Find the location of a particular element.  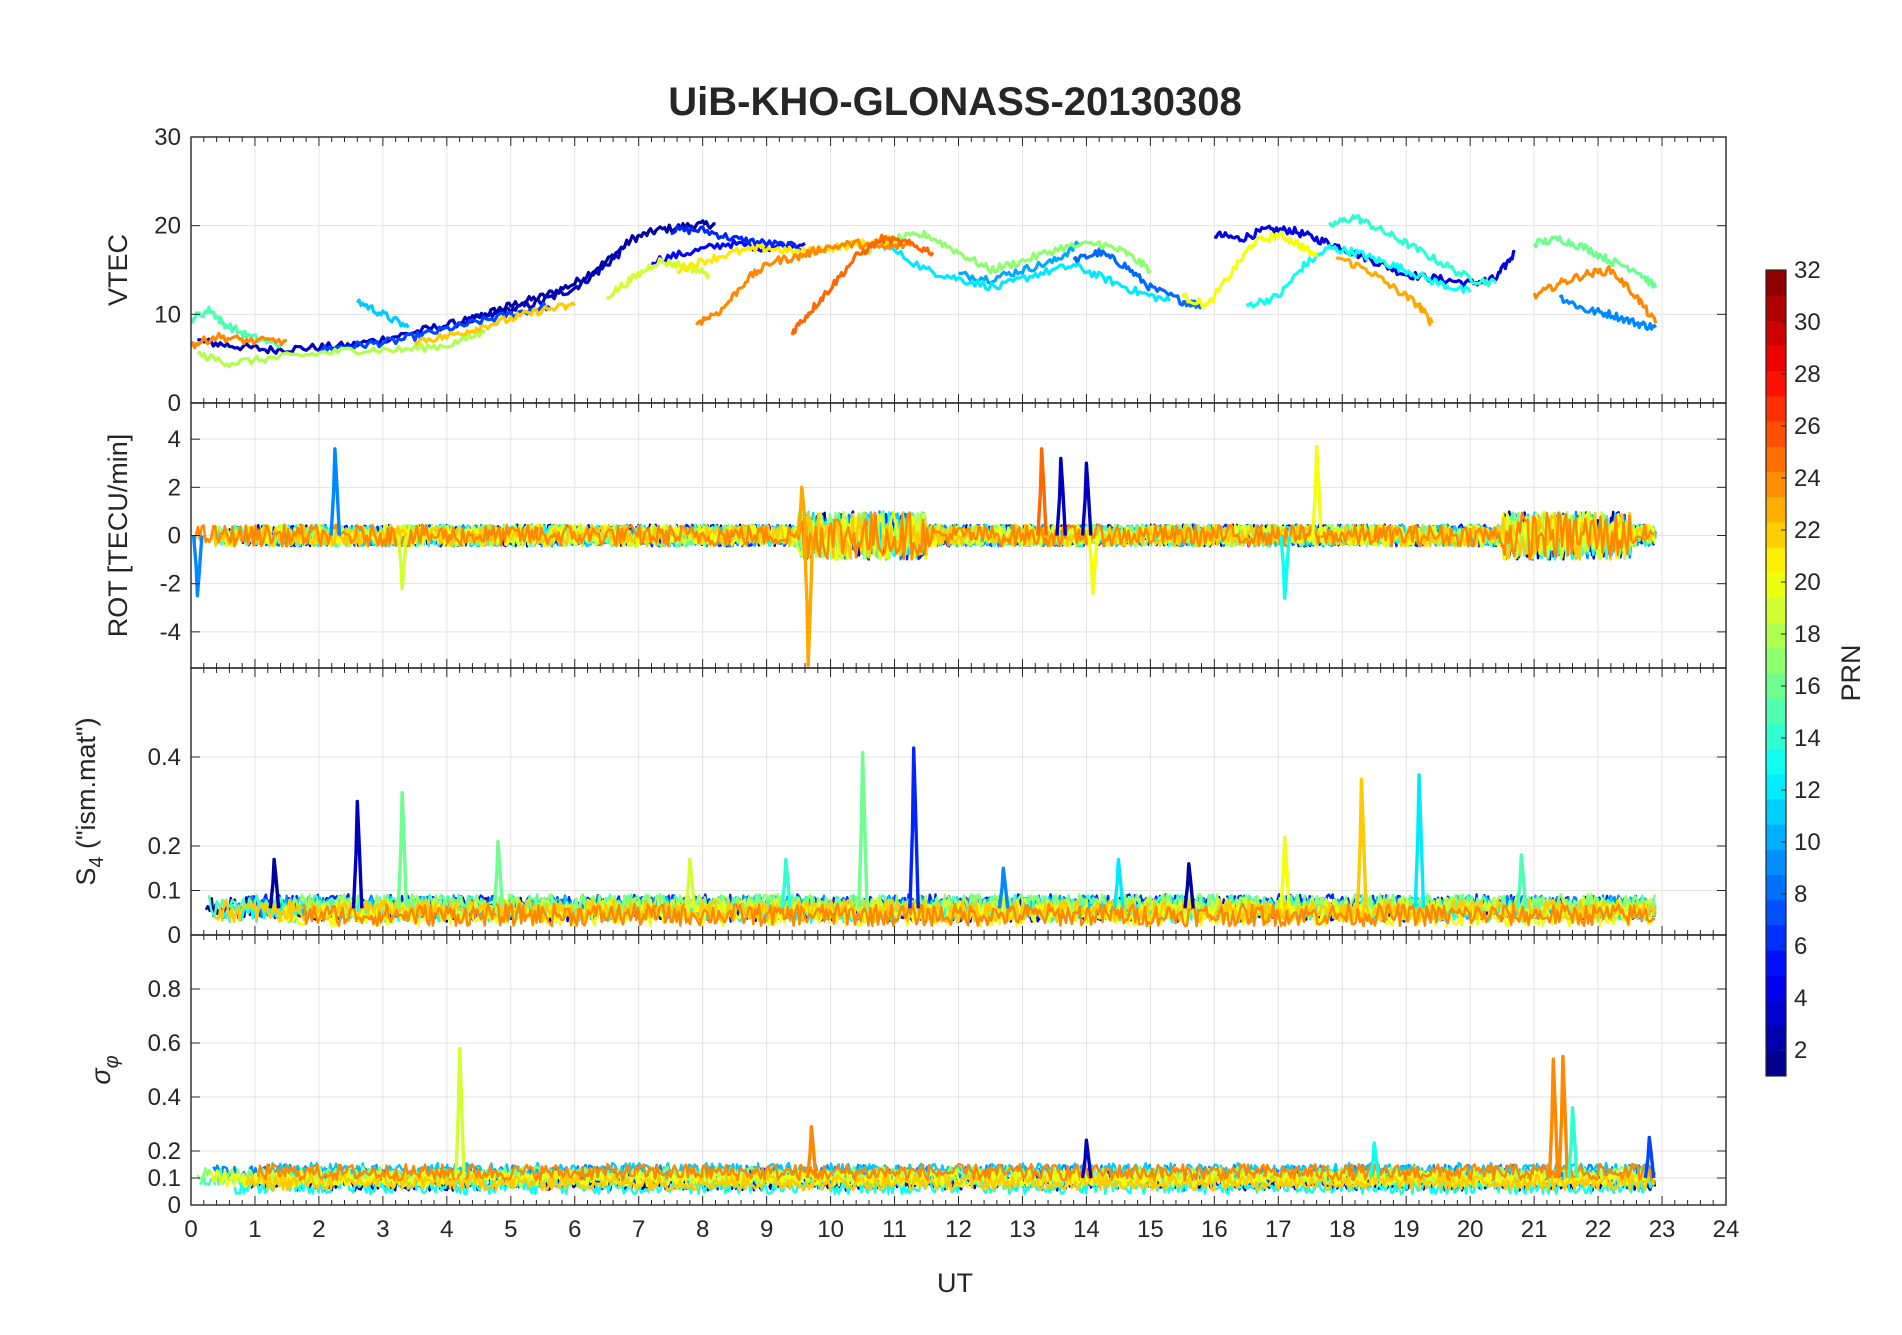

x-tick-label: 12 is located at coordinates (958, 1229).